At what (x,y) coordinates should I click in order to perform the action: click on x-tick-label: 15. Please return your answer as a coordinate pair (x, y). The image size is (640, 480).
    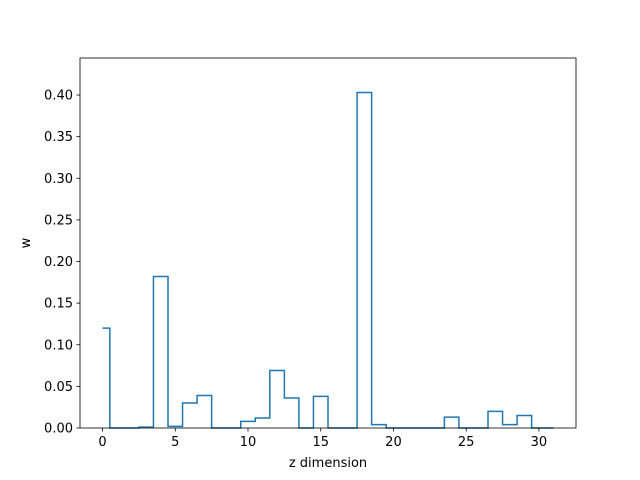
    Looking at the image, I should click on (320, 442).